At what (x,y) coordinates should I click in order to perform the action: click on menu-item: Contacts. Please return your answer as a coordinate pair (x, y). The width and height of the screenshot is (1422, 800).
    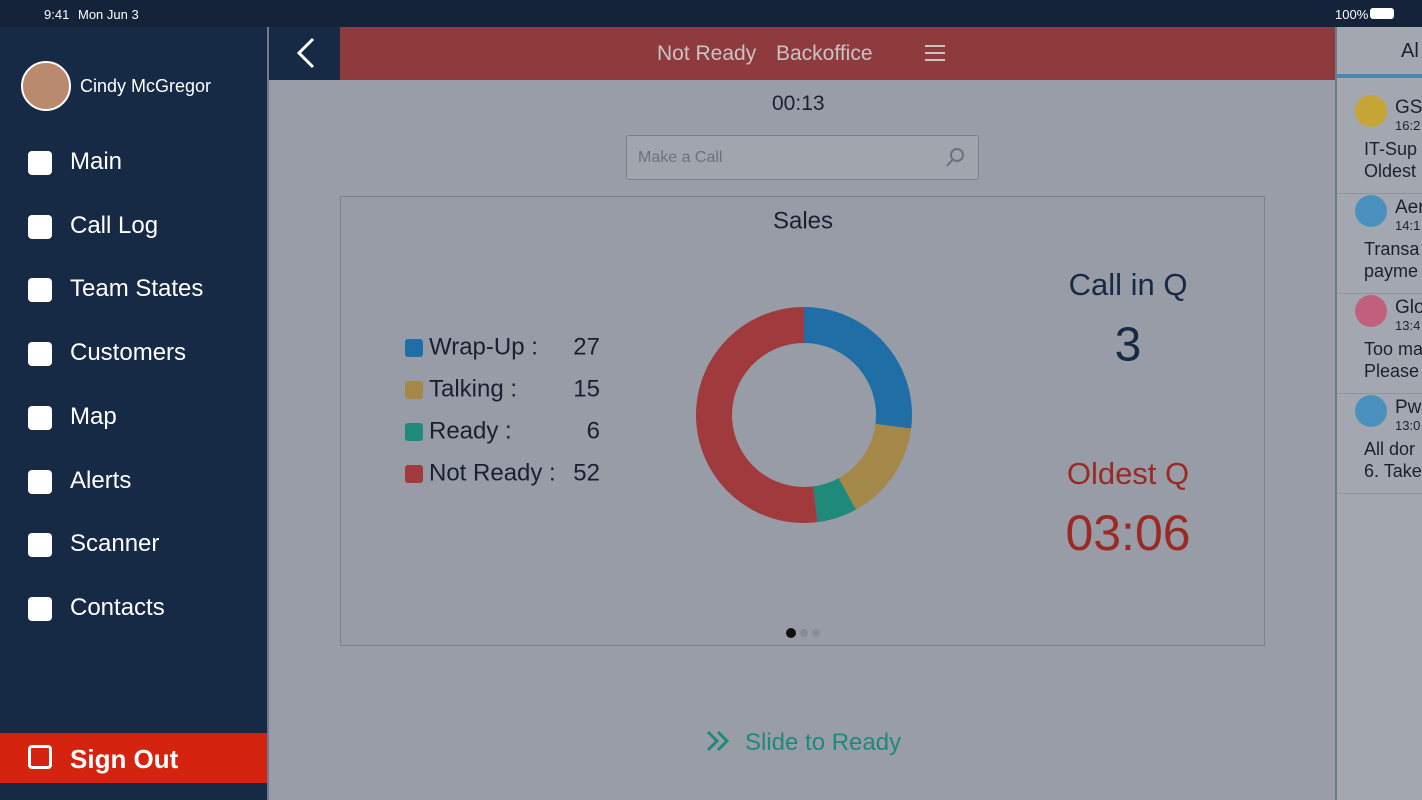
    Looking at the image, I should click on (117, 607).